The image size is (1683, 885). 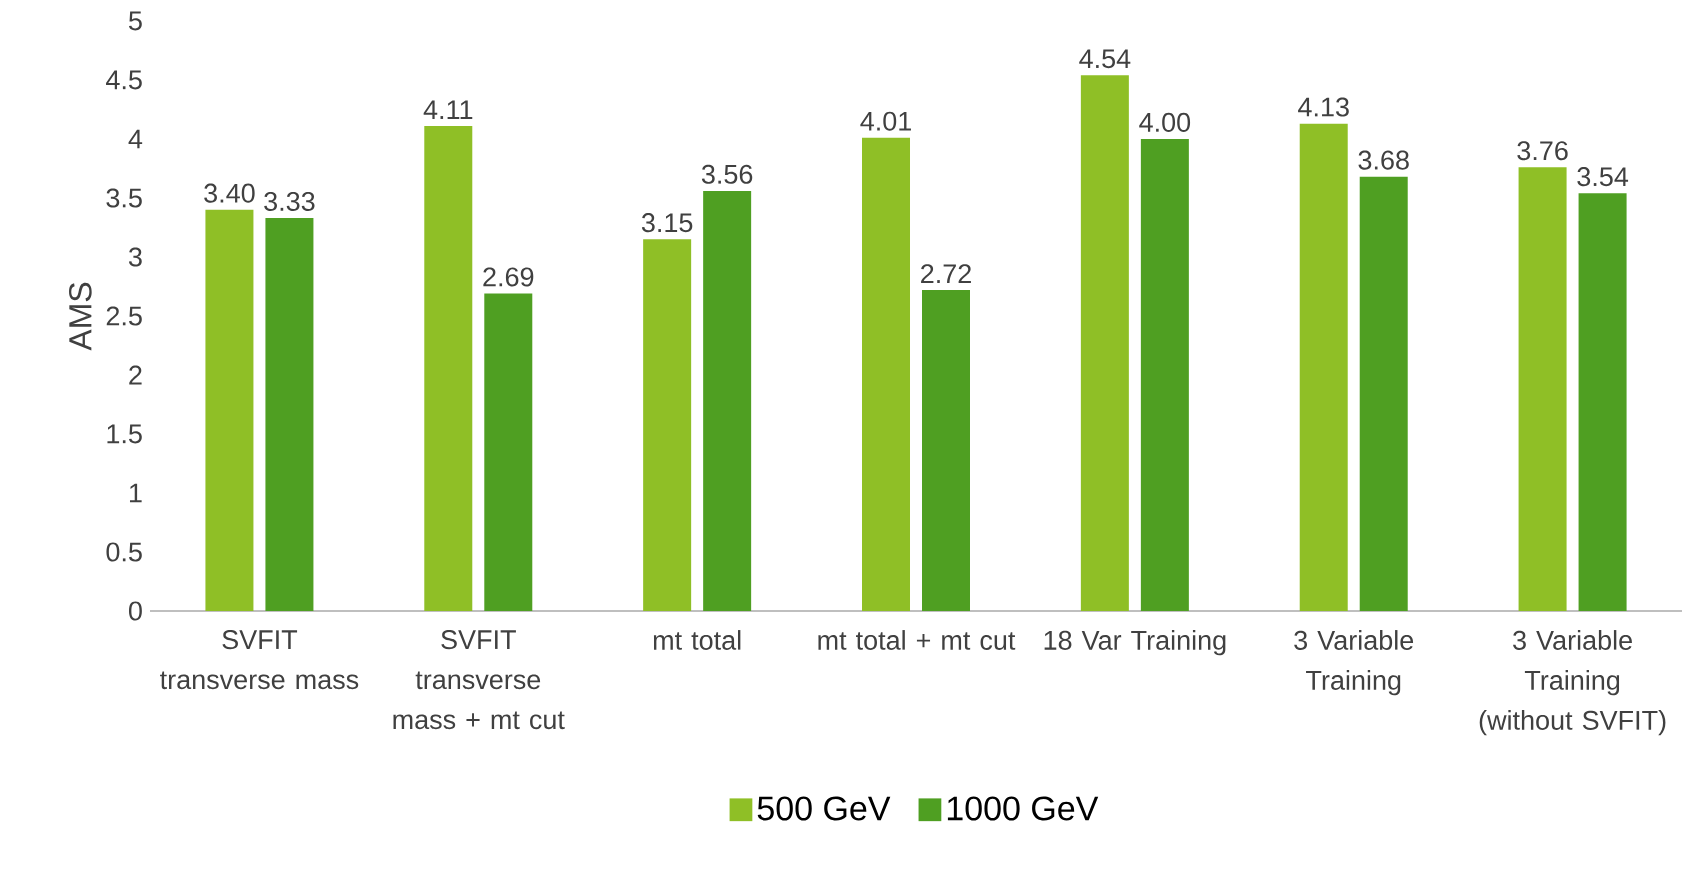 I want to click on x-tick-label: mt total + mt cut, so click(x=917, y=640).